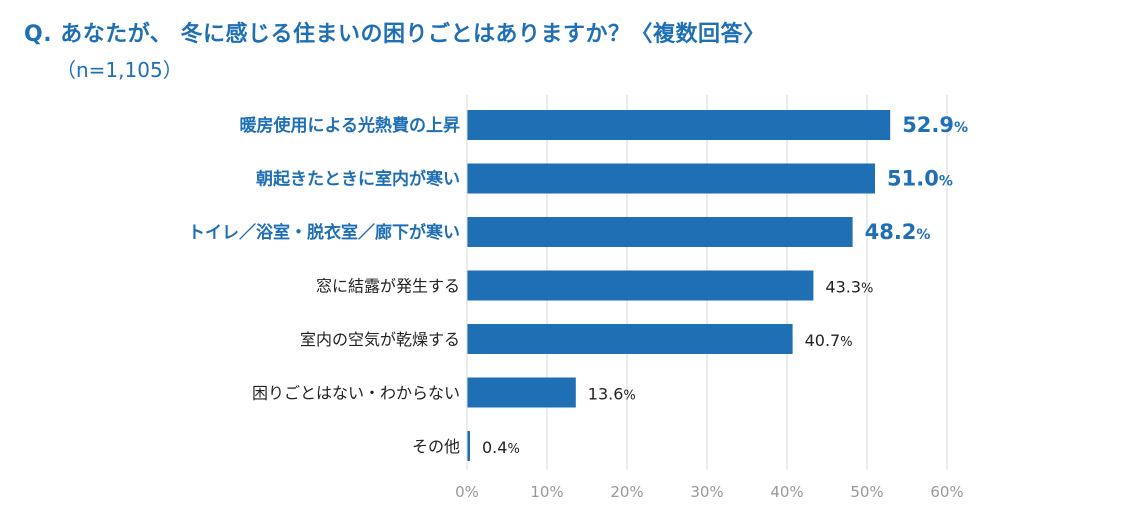 Image resolution: width=1126 pixels, height=520 pixels. Describe the element at coordinates (324, 232) in the screenshot. I see `category-label: トイレ／浴室・脱衣室／廊下が寒い` at that location.